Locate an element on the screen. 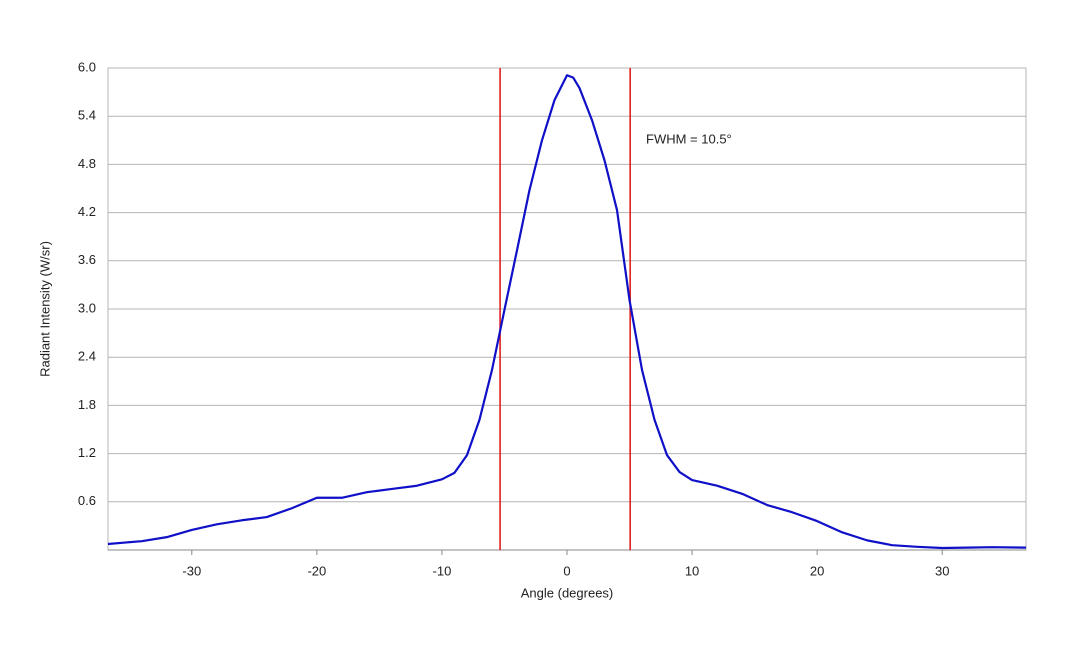 This screenshot has width=1080, height=648. y-tick-label: 5.4 is located at coordinates (87, 115).